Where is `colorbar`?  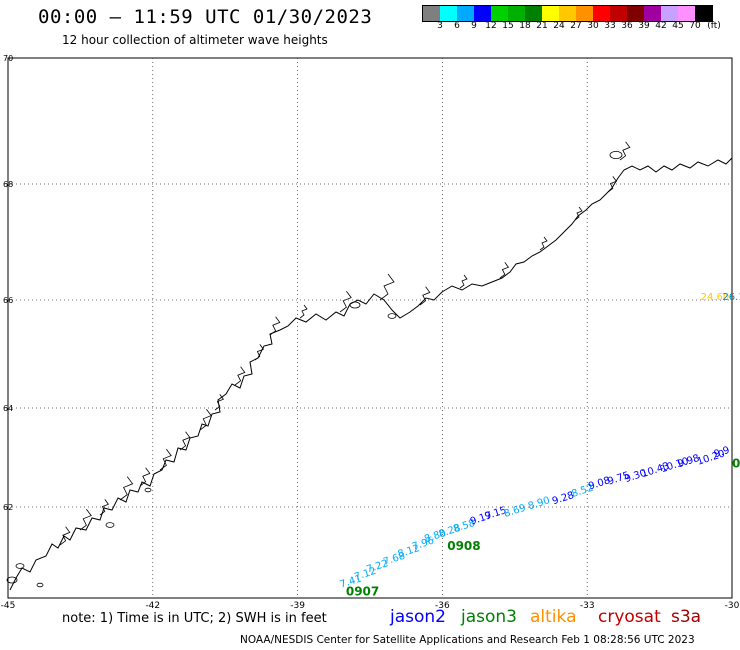
colorbar is located at coordinates (567, 13).